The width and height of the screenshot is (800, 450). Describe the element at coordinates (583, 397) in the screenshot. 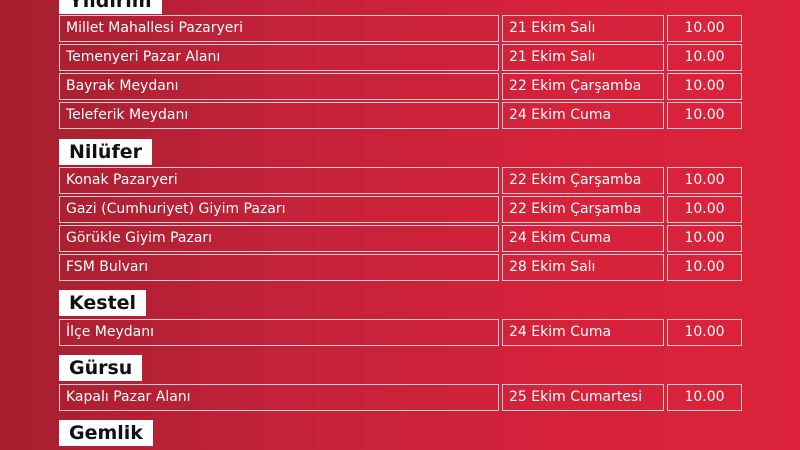

I see `date-cell: 25 Ekim Cumartesi` at that location.